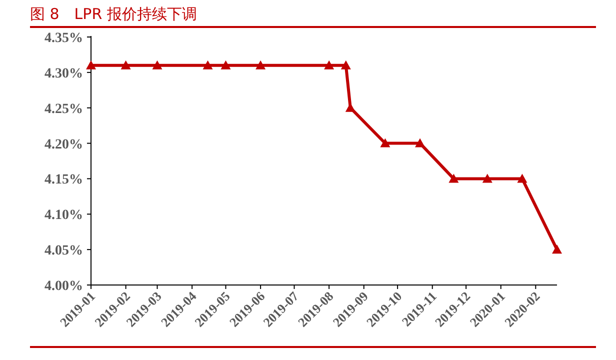 The height and width of the screenshot is (360, 616). Describe the element at coordinates (113, 14) in the screenshot. I see `chart-title: 图 8 LPR 报价持续下调` at that location.